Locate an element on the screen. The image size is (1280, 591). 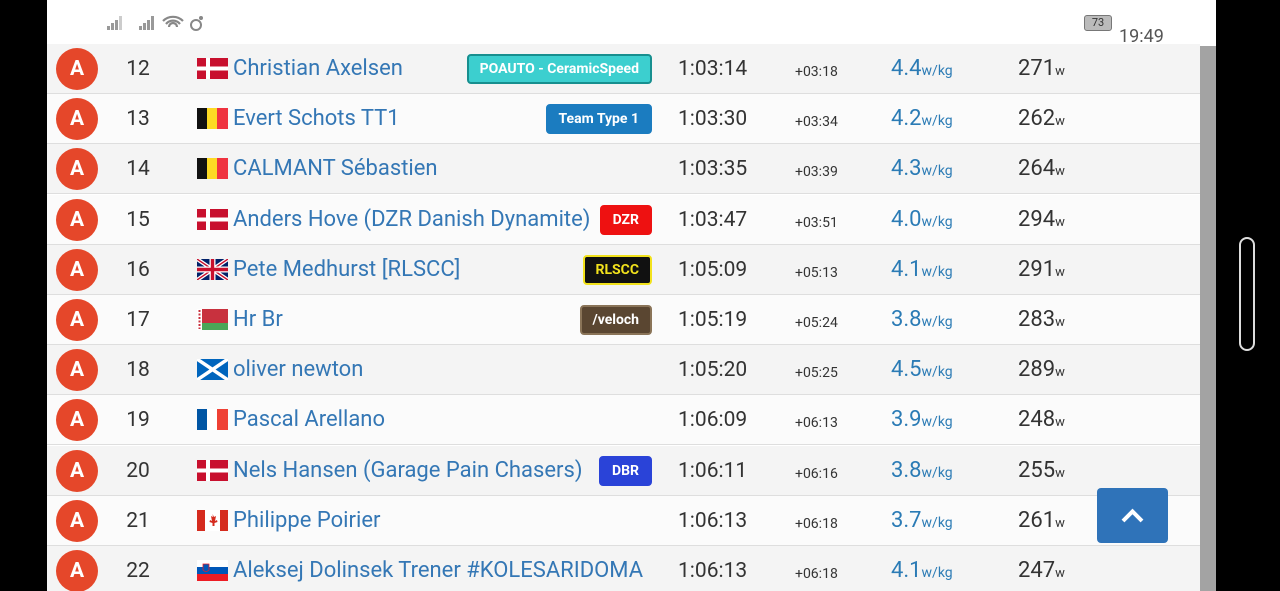
wkg: 3.8w/kg is located at coordinates (922, 321).